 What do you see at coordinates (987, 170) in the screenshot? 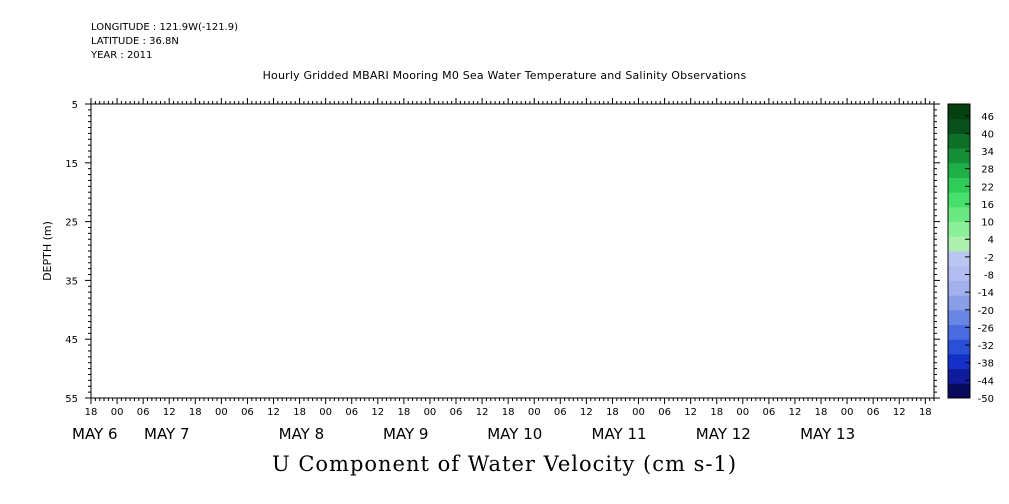
I see `colorbar-label: 28` at bounding box center [987, 170].